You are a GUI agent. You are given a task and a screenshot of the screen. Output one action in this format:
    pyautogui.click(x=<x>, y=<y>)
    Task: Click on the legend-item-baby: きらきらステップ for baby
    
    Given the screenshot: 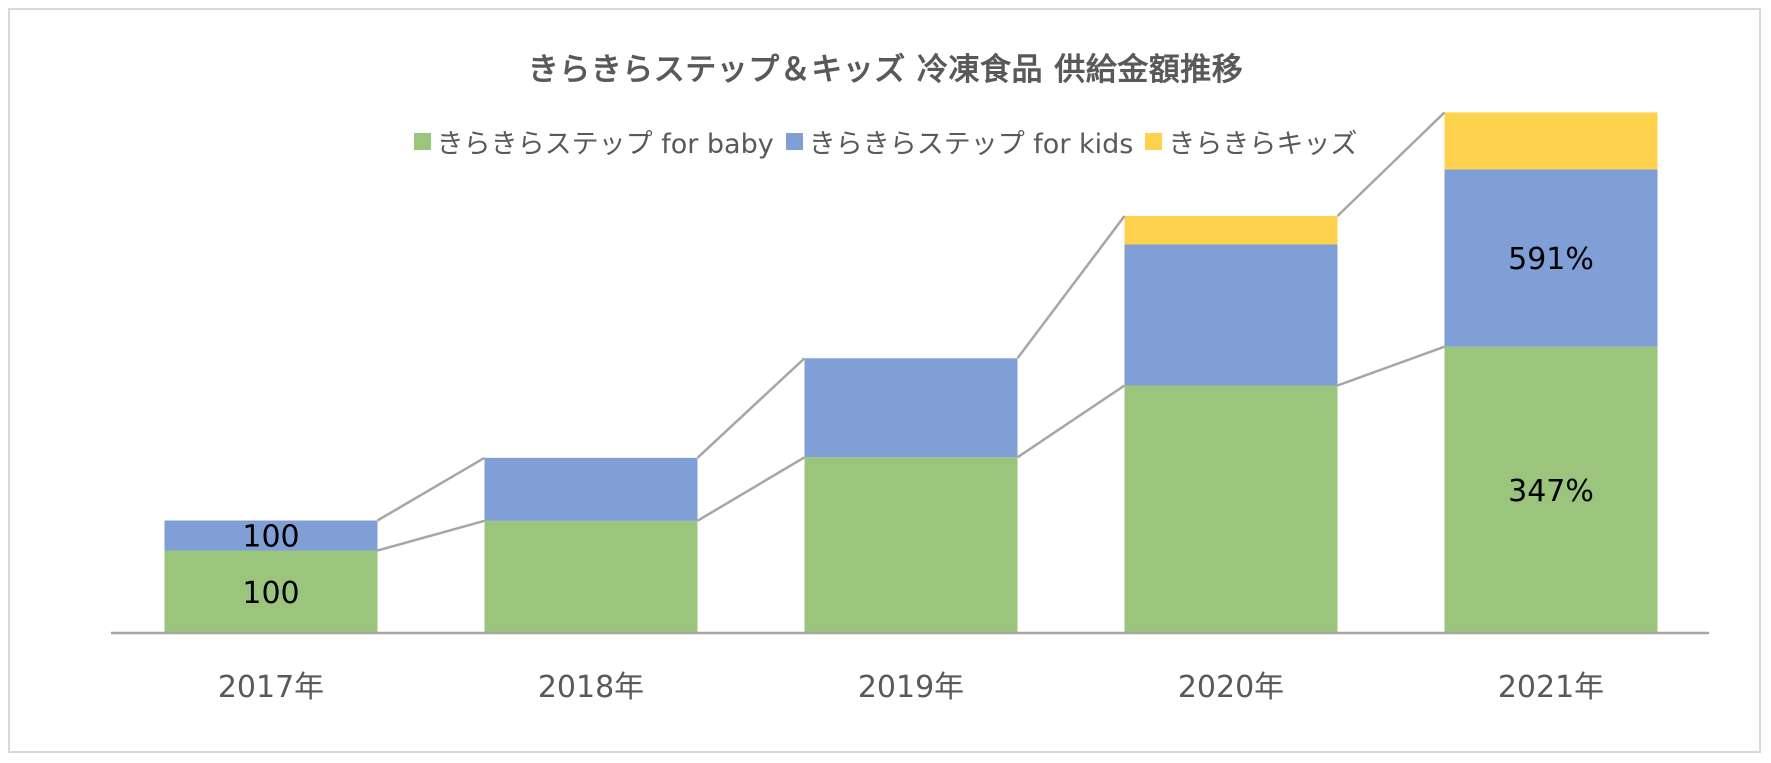 What is the action you would take?
    pyautogui.click(x=593, y=141)
    